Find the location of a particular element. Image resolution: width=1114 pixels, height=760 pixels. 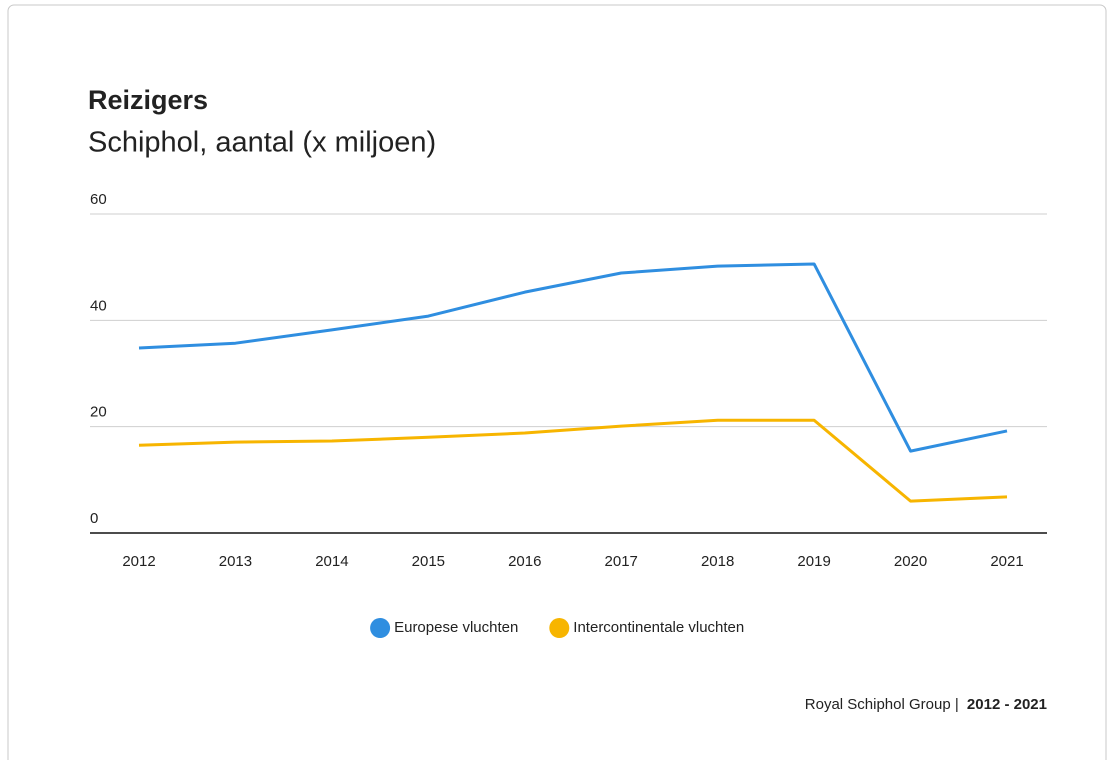

x-tick-label: 2018 is located at coordinates (717, 561).